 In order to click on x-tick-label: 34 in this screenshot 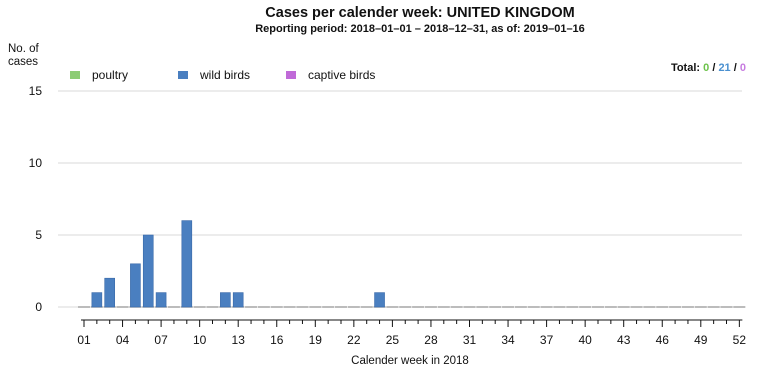, I will do `click(508, 340)`.